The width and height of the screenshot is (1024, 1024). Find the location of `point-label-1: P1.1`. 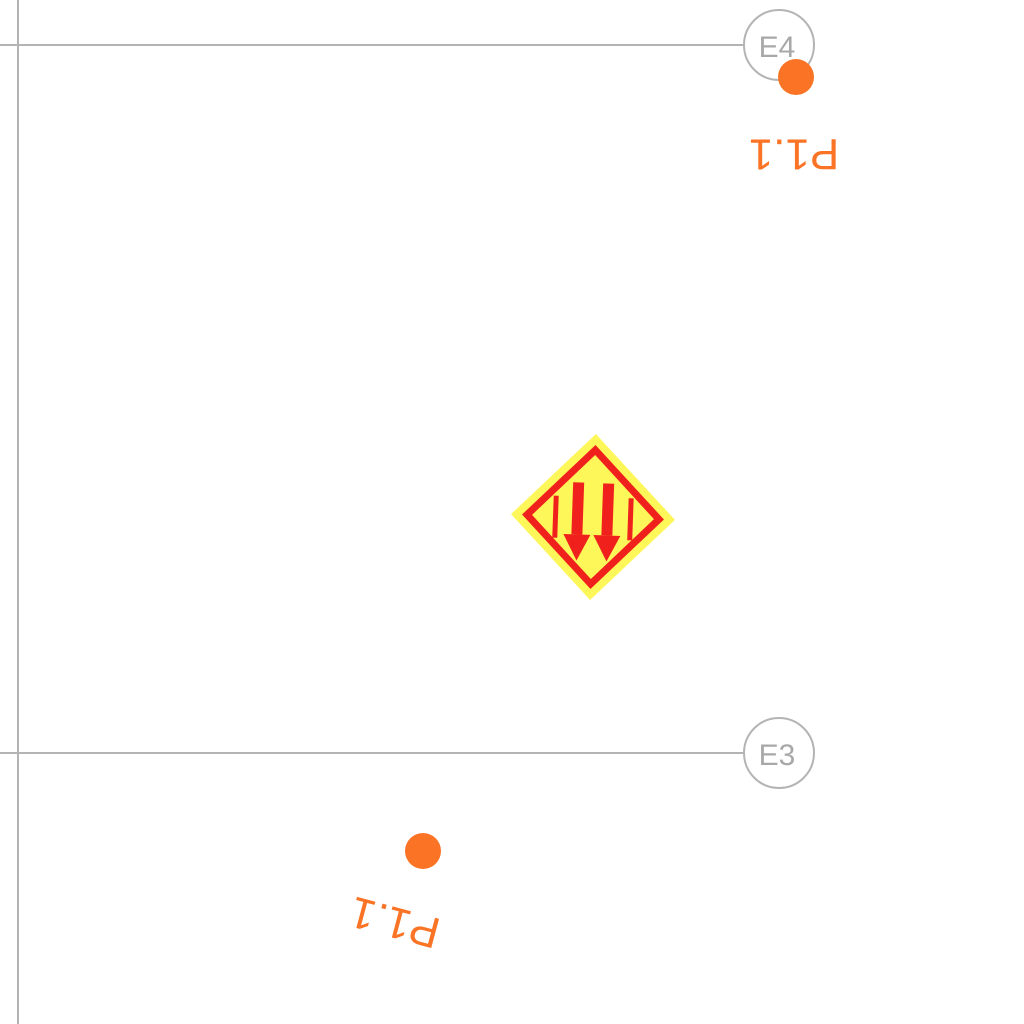

point-label-1: P1.1 is located at coordinates (794, 154).